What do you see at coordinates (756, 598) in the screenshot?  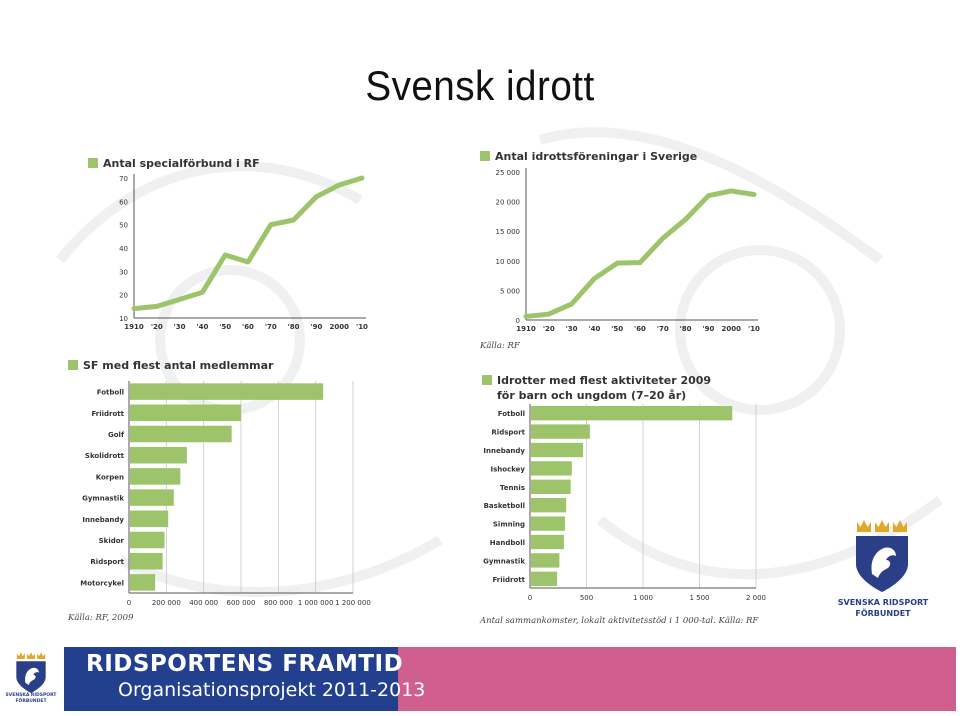 I see `chart4-x-tick-label: 2 000` at bounding box center [756, 598].